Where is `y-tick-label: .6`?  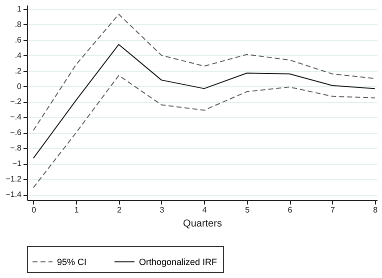 y-tick-label: .6 is located at coordinates (18, 39).